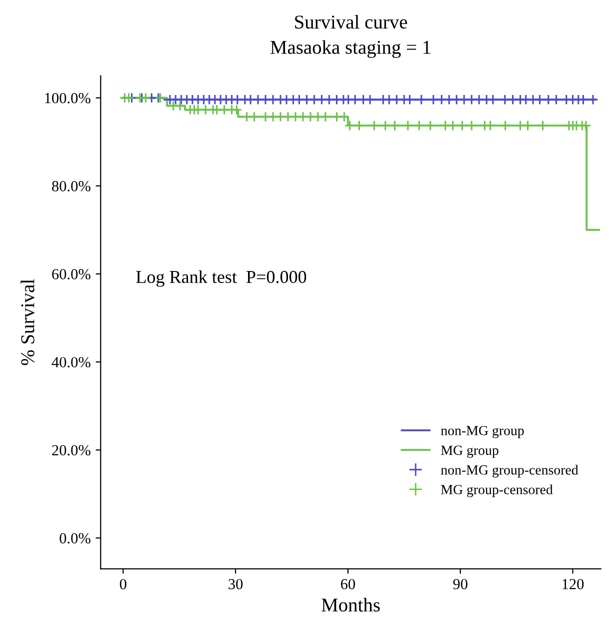 The image size is (610, 632). What do you see at coordinates (221, 278) in the screenshot?
I see `annotation: Log Rank test P=0.000` at bounding box center [221, 278].